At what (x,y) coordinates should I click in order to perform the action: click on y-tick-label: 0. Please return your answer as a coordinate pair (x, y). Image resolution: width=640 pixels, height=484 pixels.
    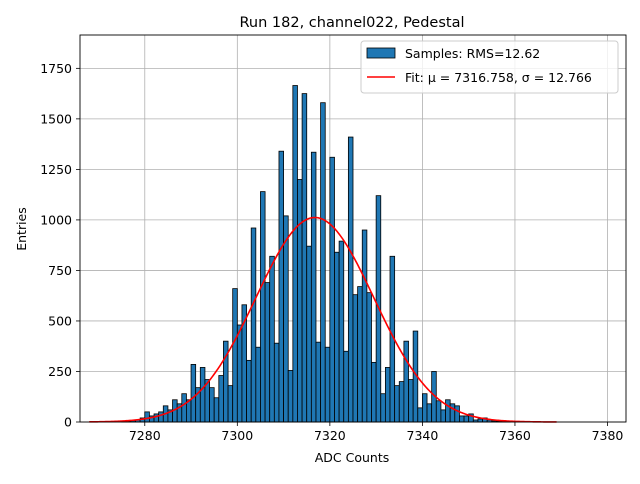
    Looking at the image, I should click on (68, 422).